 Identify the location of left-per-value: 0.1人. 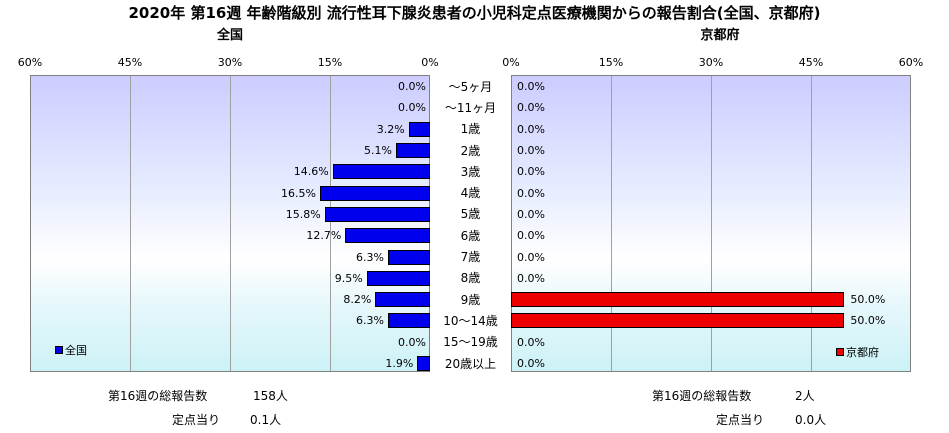
(266, 420).